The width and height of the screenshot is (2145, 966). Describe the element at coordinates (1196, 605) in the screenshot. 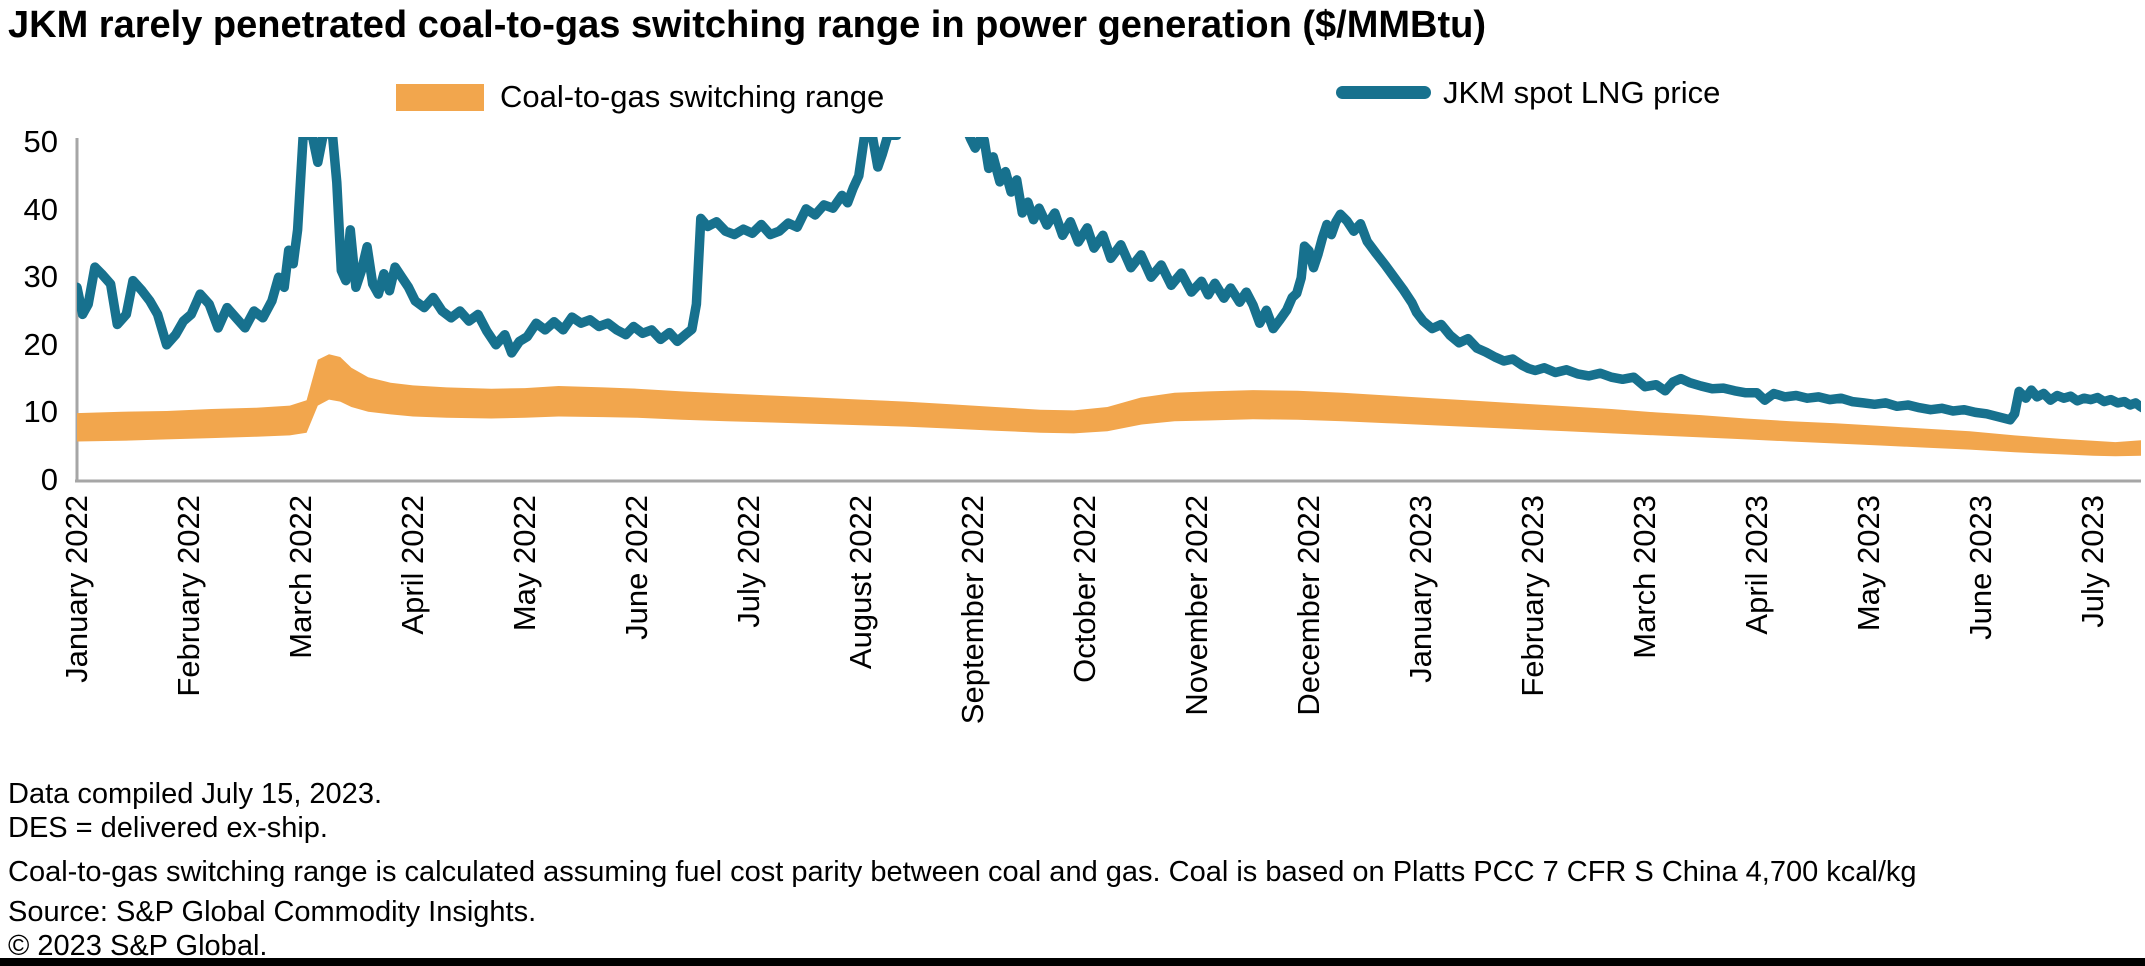

I see `x-tick-label: November 2022` at that location.